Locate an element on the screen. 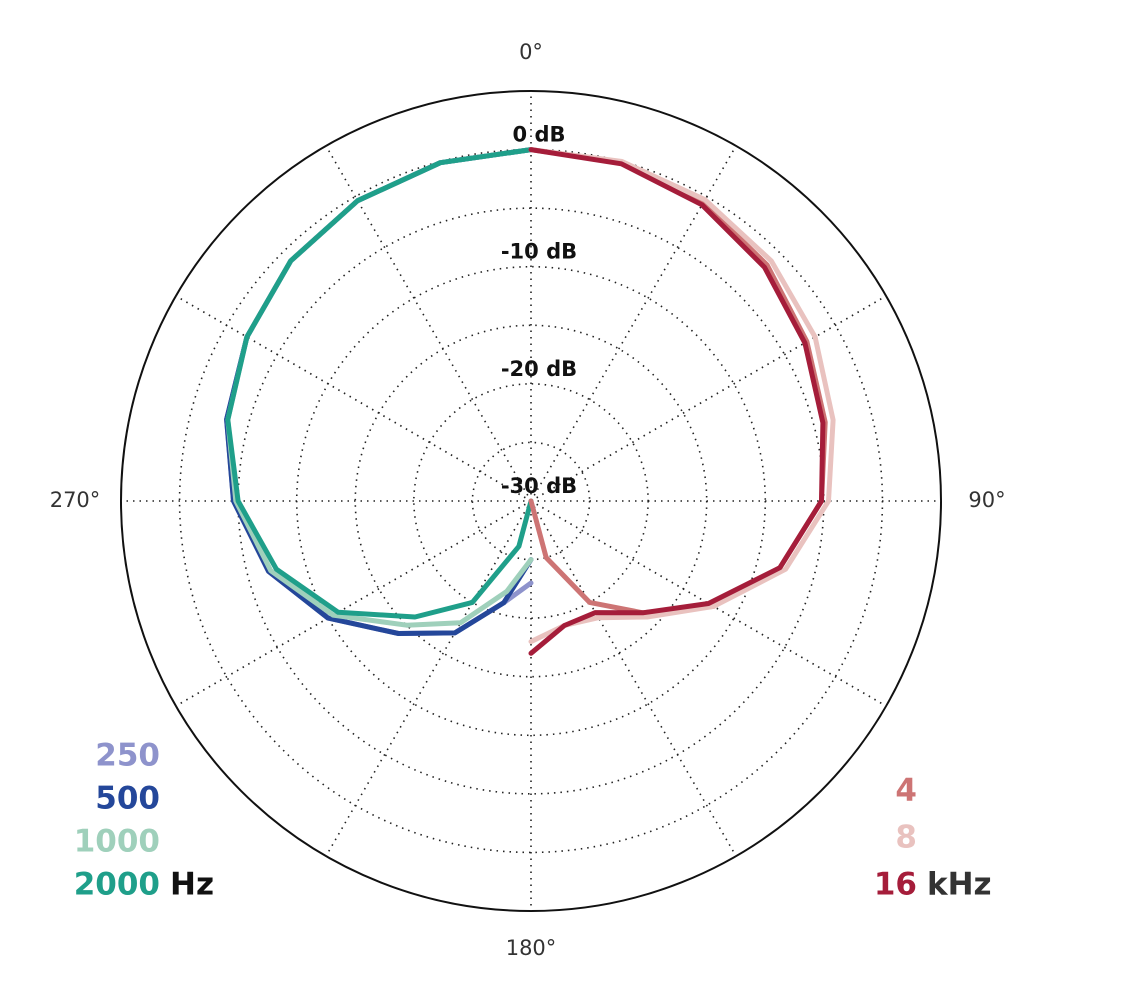 The height and width of the screenshot is (1000, 1125). r-tick-label: -30 dB is located at coordinates (539, 486).